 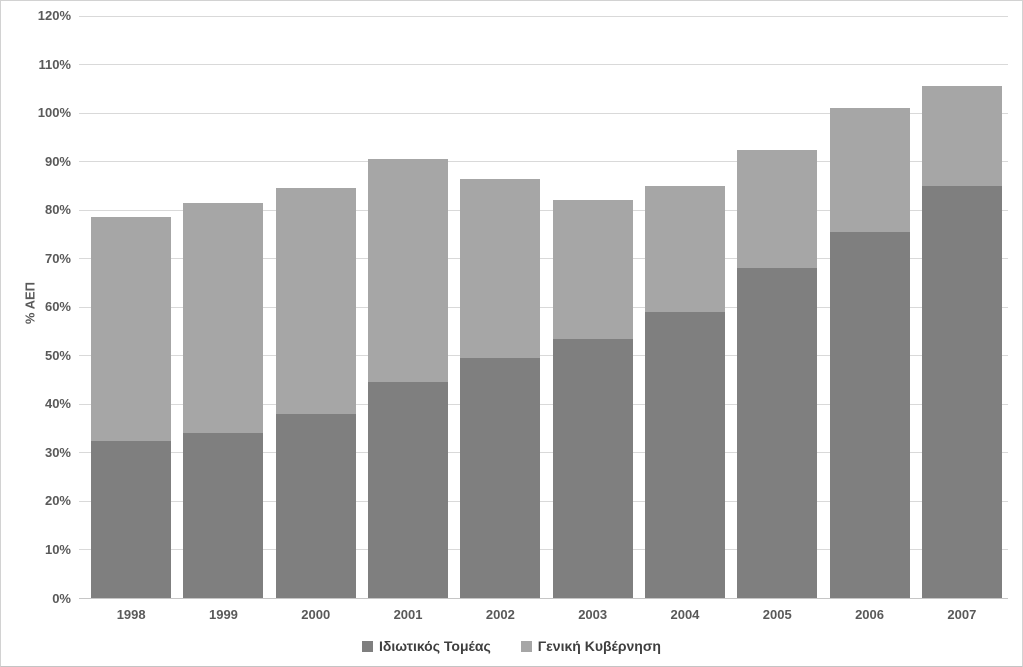 I want to click on y-tick-label: 90%, so click(x=57, y=161).